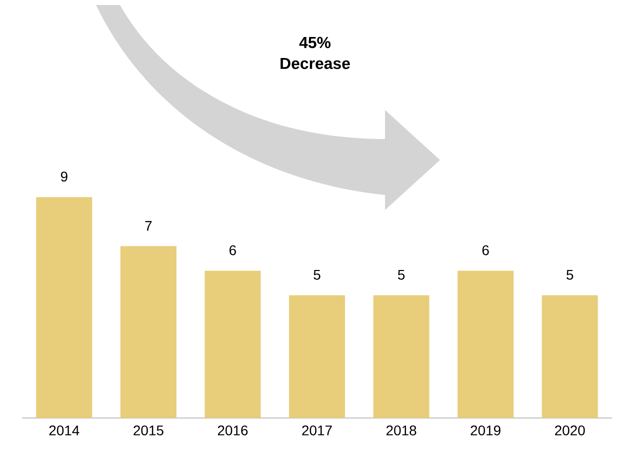 The image size is (625, 457). Describe the element at coordinates (570, 430) in the screenshot. I see `x-tick-label: 2020` at that location.